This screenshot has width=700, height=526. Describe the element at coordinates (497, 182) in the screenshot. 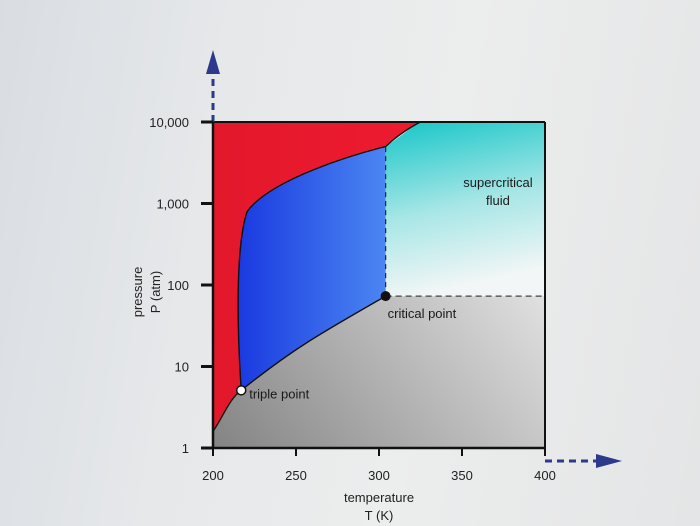

I see `region-label-supercritical-line1: supercritical` at that location.